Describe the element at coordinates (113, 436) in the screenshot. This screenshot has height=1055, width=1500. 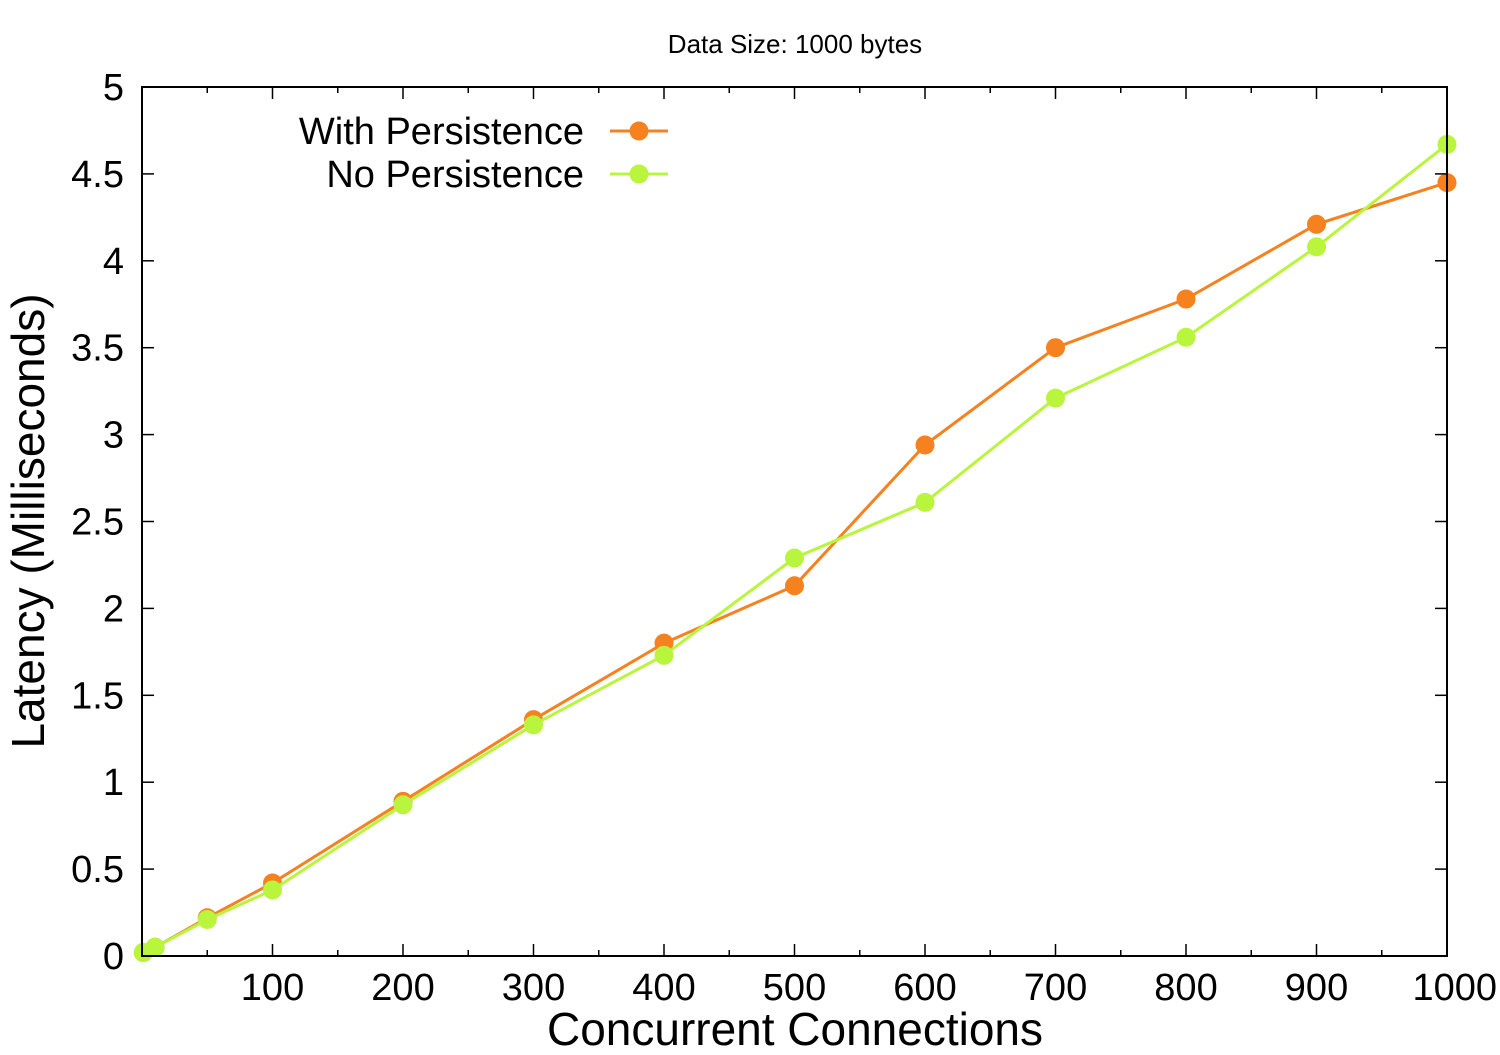
I see `y-tick-label: 3` at that location.